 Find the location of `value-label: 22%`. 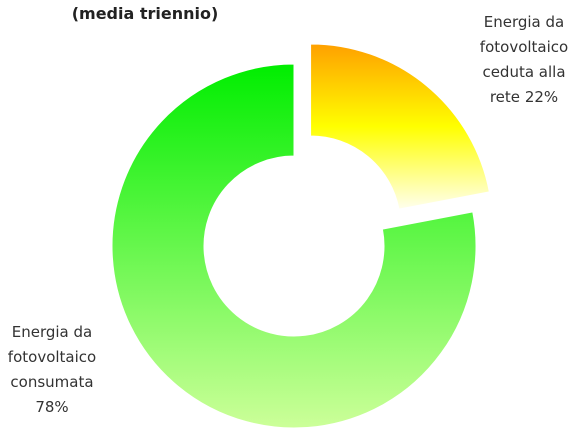

value-label: 22% is located at coordinates (541, 97).